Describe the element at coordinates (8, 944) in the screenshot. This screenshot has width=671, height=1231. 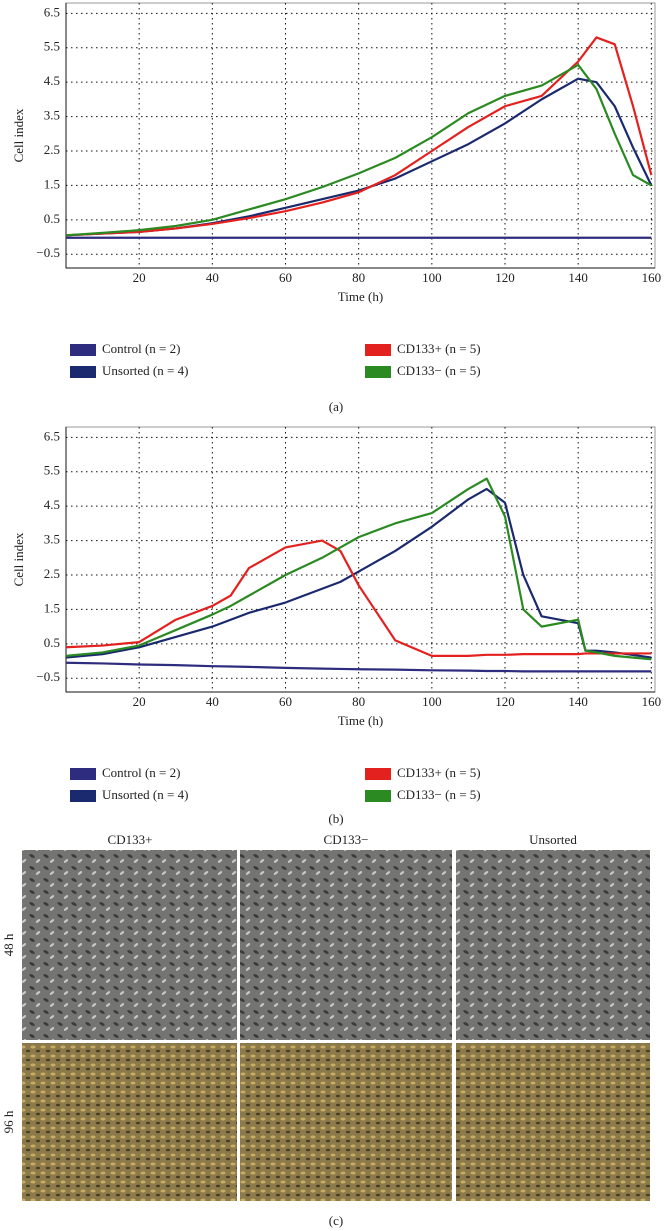
I see `row-label: 48 h` at that location.